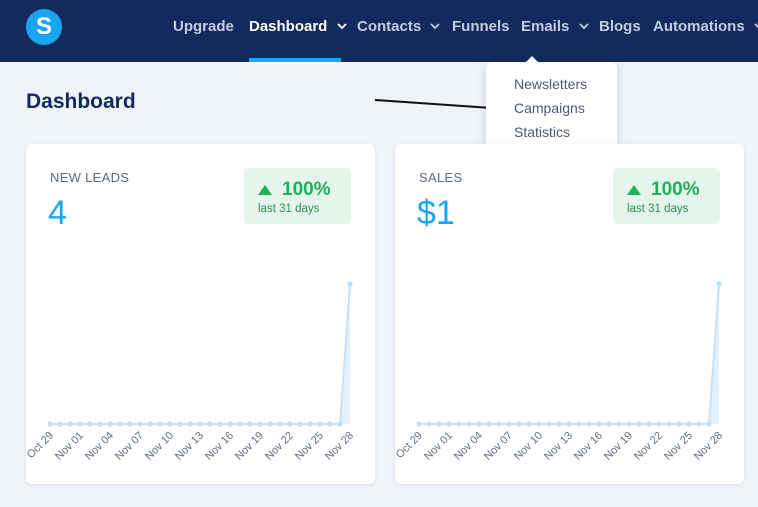  Describe the element at coordinates (620, 31) in the screenshot. I see `nav-blogs: Blogs` at that location.